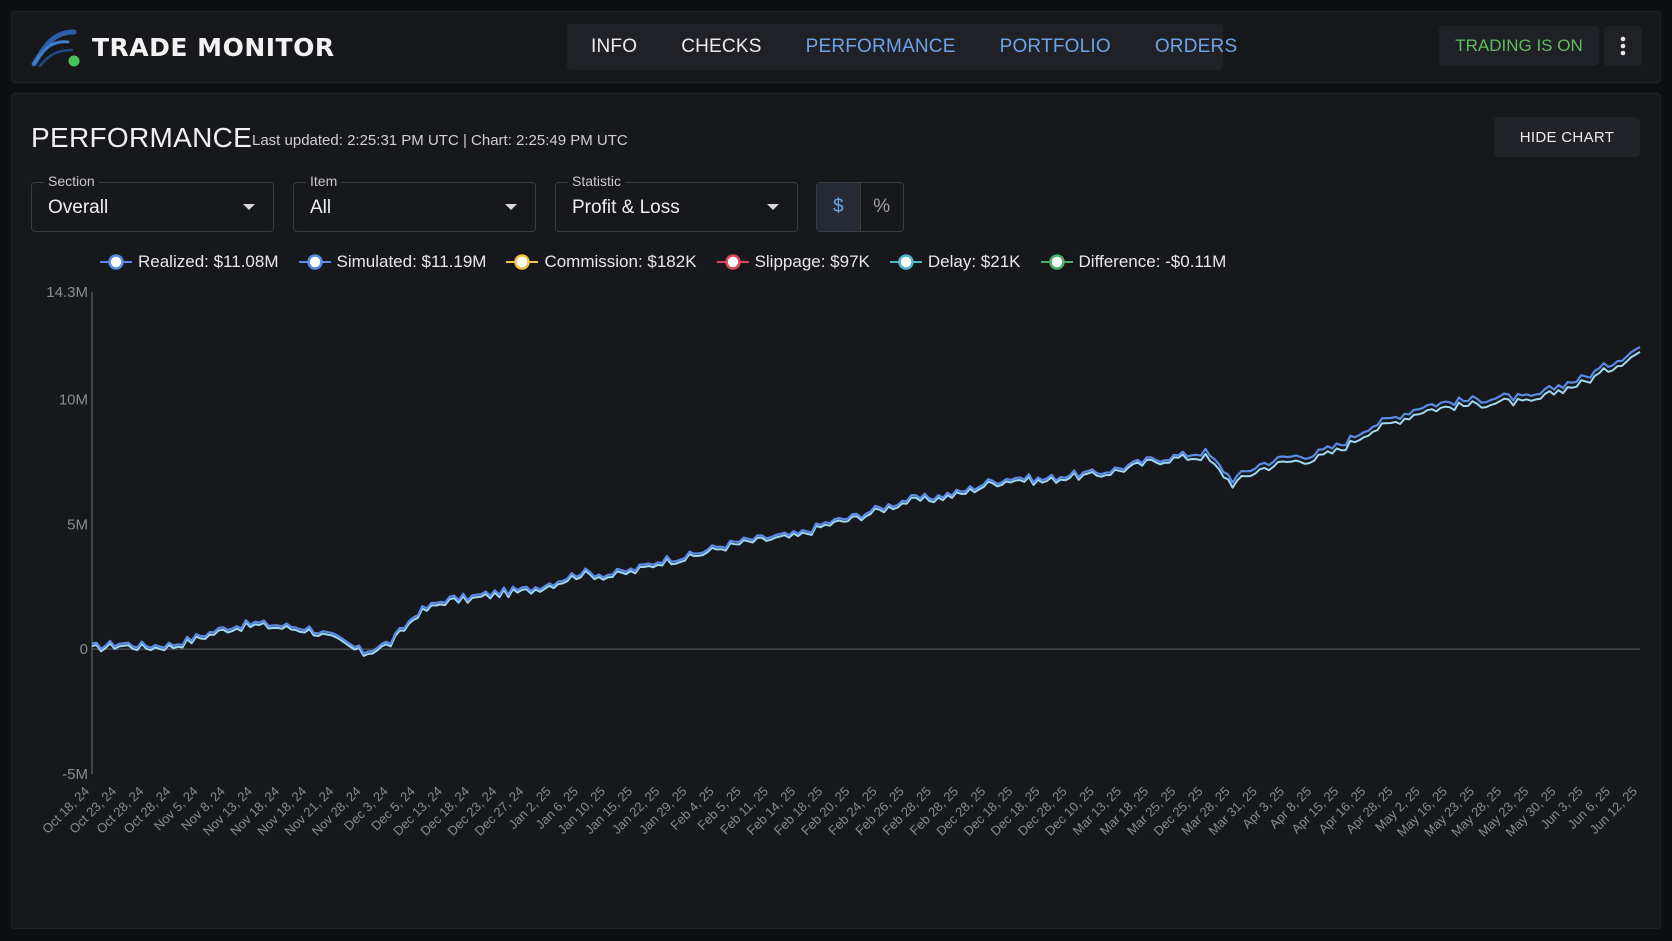 This screenshot has width=1672, height=941. What do you see at coordinates (411, 261) in the screenshot?
I see `legend-label: Simulated: $11.19M` at bounding box center [411, 261].